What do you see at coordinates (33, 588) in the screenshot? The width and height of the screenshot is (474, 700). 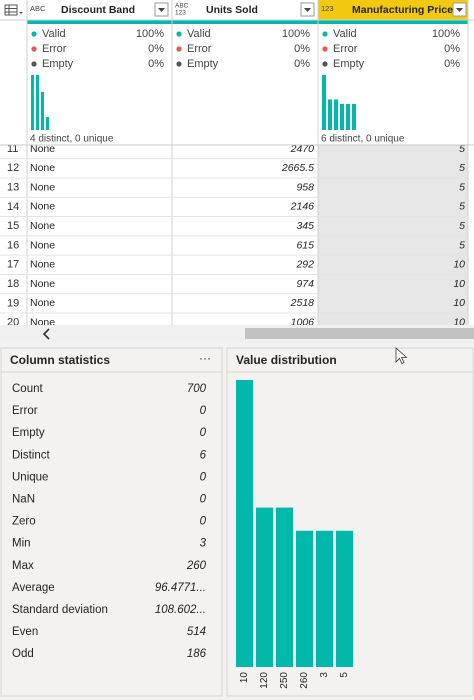 I see `stat-label: Average` at bounding box center [33, 588].